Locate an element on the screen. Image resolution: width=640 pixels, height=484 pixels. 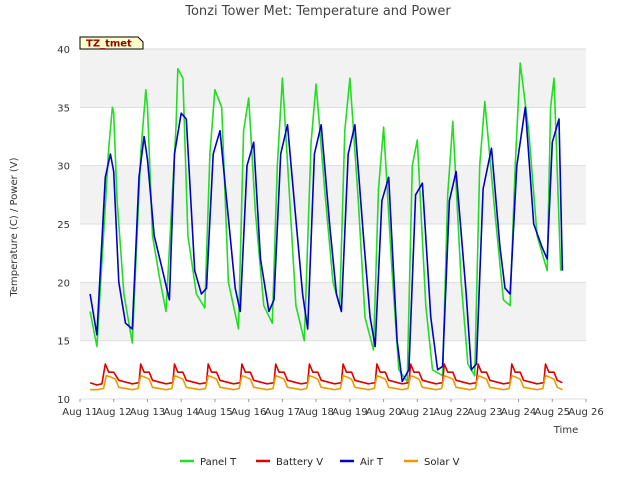
x-tick-label: Aug 17 is located at coordinates (282, 412).